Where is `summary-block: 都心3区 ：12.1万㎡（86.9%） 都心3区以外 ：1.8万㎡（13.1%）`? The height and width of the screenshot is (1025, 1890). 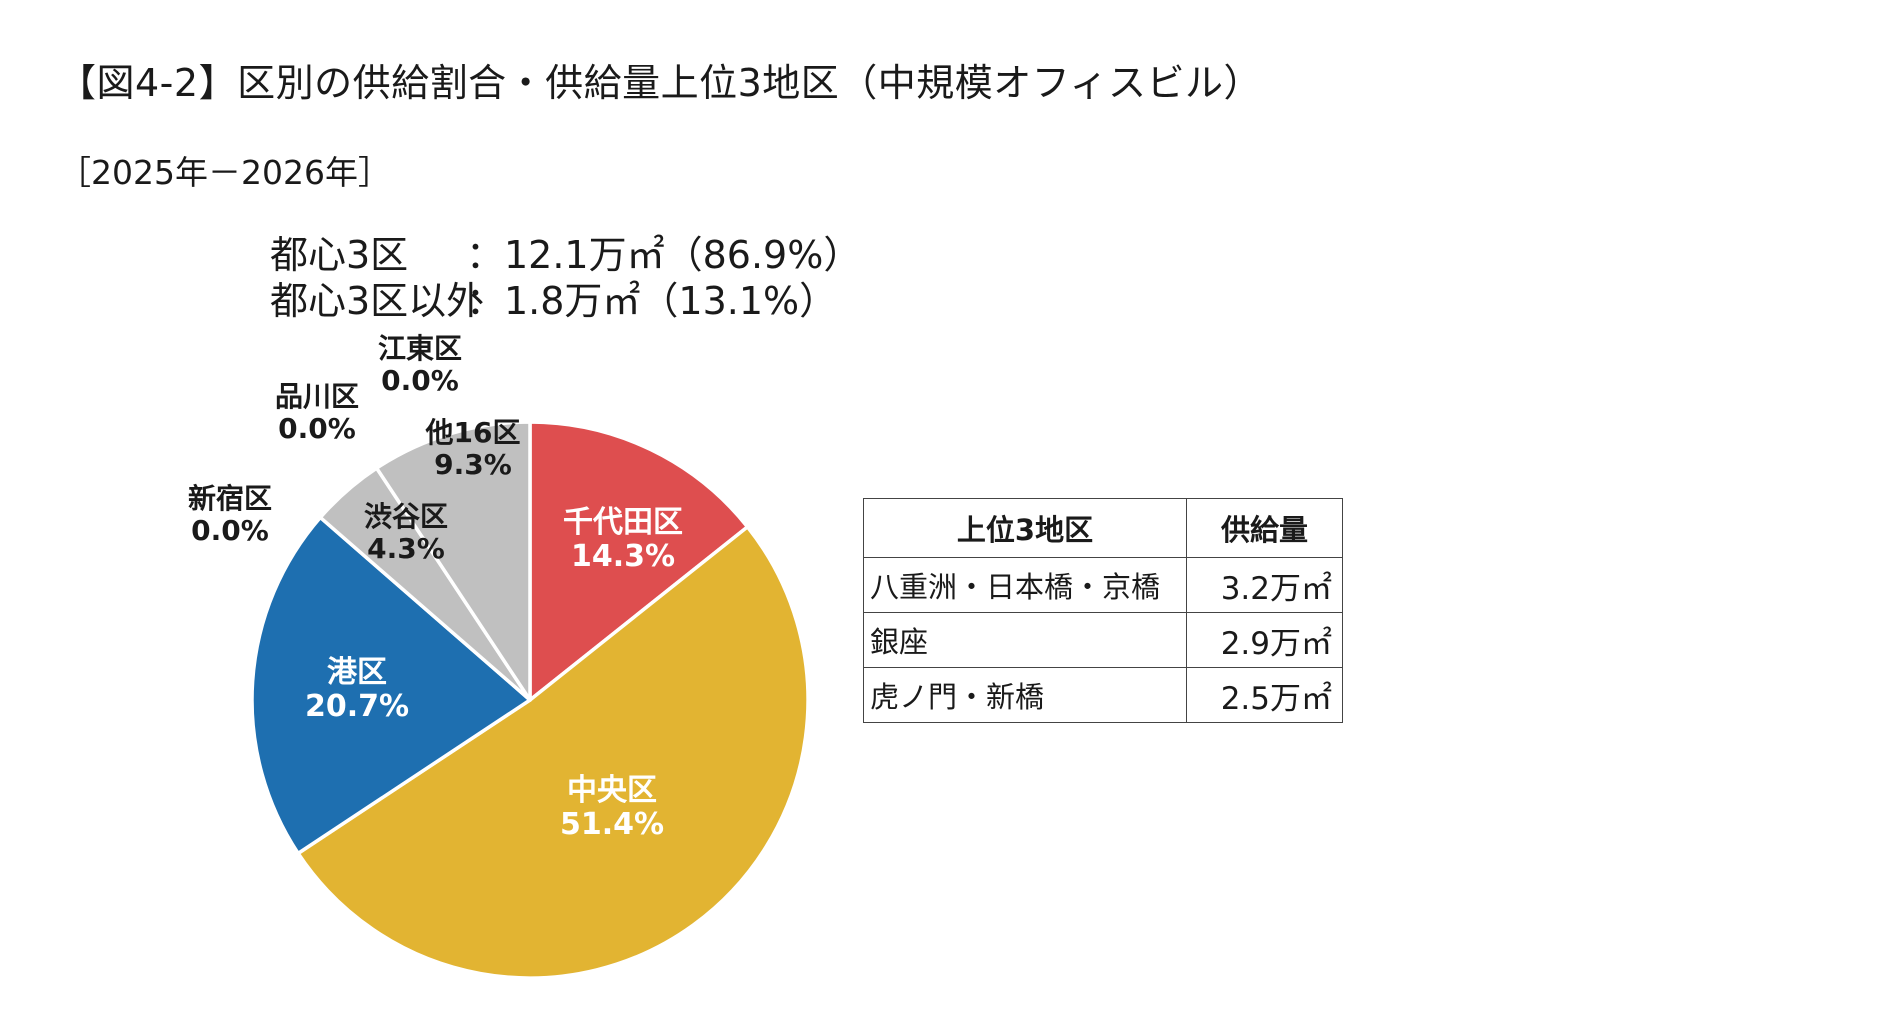
summary-block: 都心3区 ：12.1万㎡（86.9%） 都心3区以外 ：1.8万㎡（13.1%） is located at coordinates (565, 278).